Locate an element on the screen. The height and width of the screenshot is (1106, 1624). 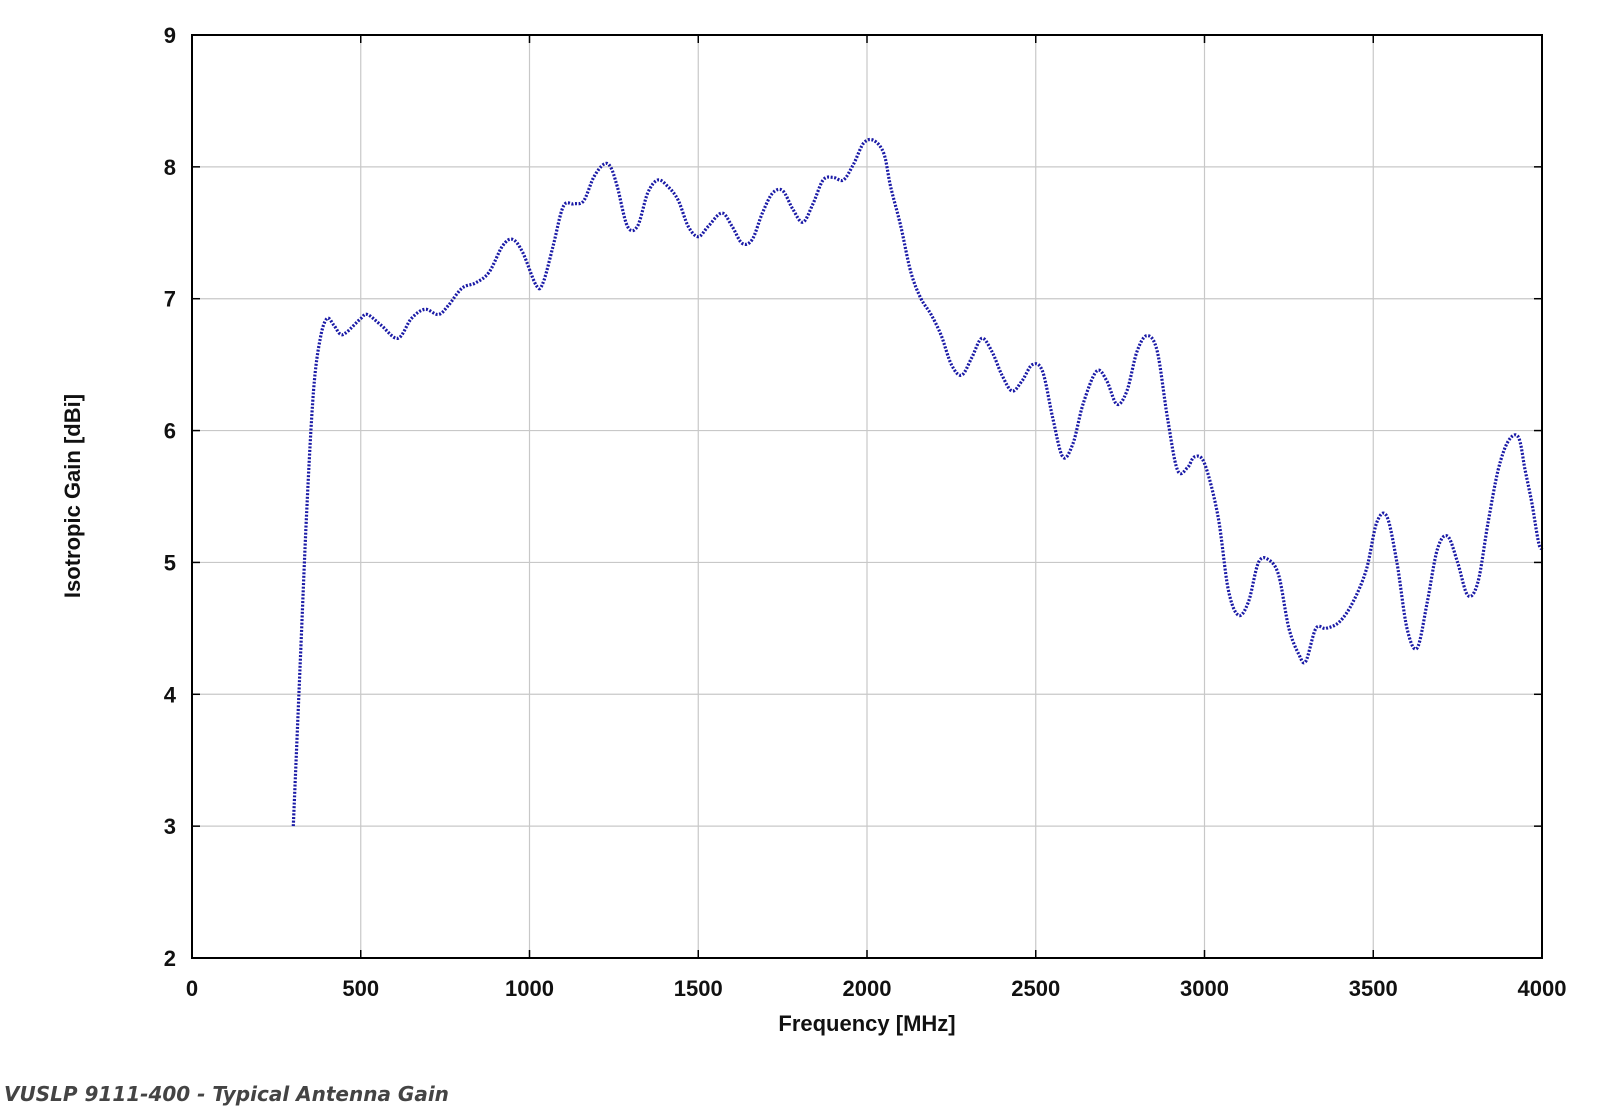
x-tick-label: 2500 is located at coordinates (1035, 988).